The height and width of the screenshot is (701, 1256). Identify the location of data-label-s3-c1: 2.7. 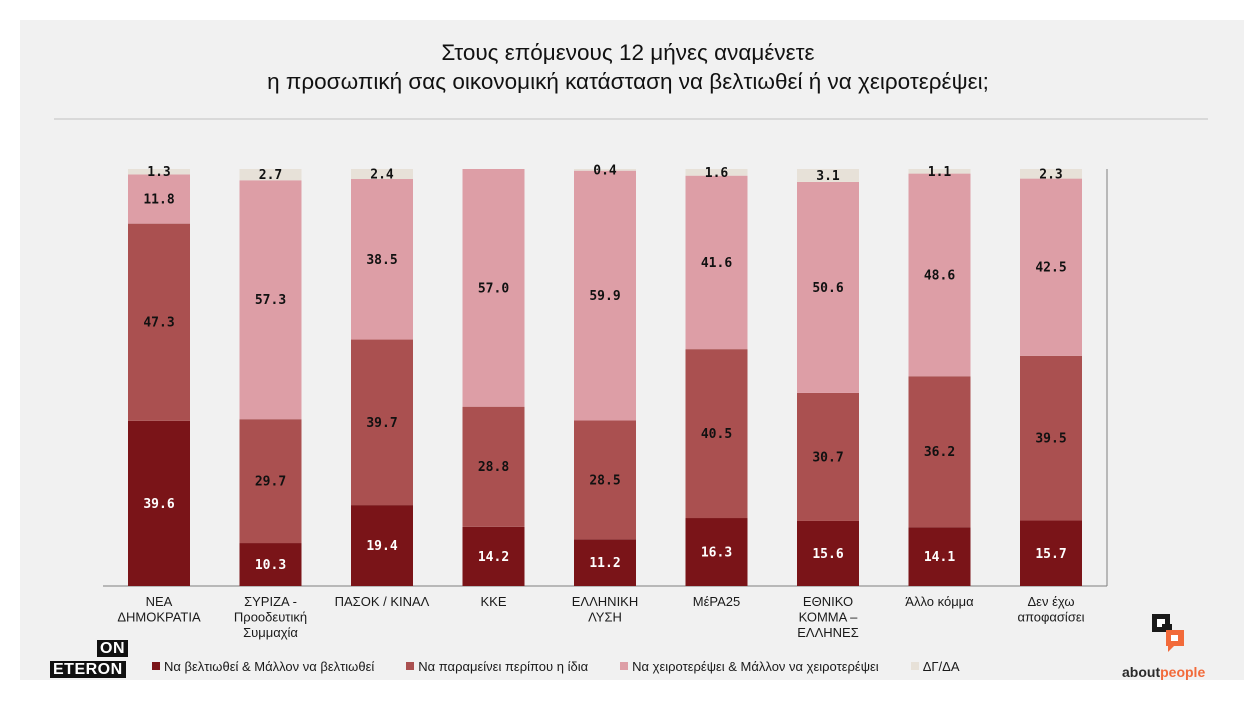
(270, 175).